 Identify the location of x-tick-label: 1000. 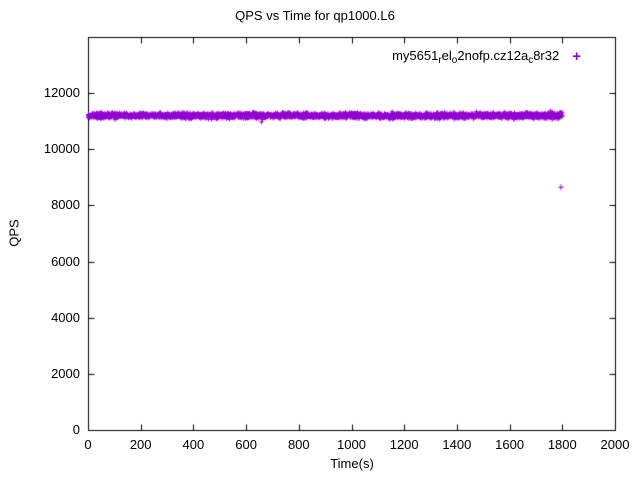
(351, 444).